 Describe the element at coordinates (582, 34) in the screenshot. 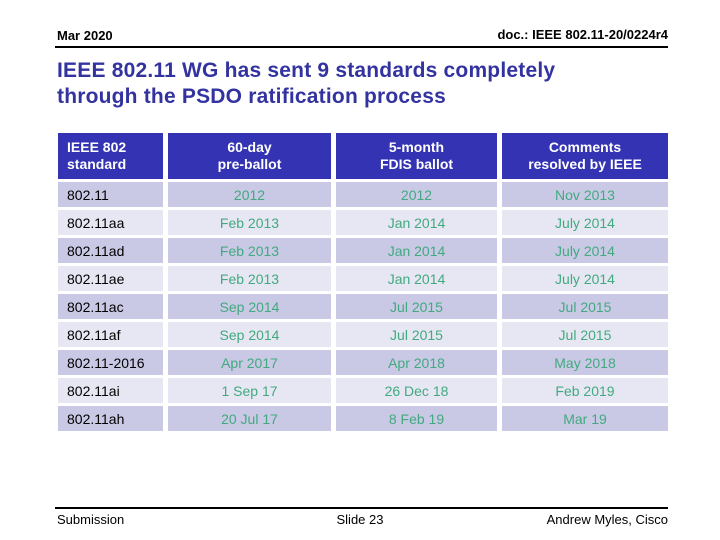

I see `header-doc-number: doc.: IEEE 802.11-20/0224r4` at that location.